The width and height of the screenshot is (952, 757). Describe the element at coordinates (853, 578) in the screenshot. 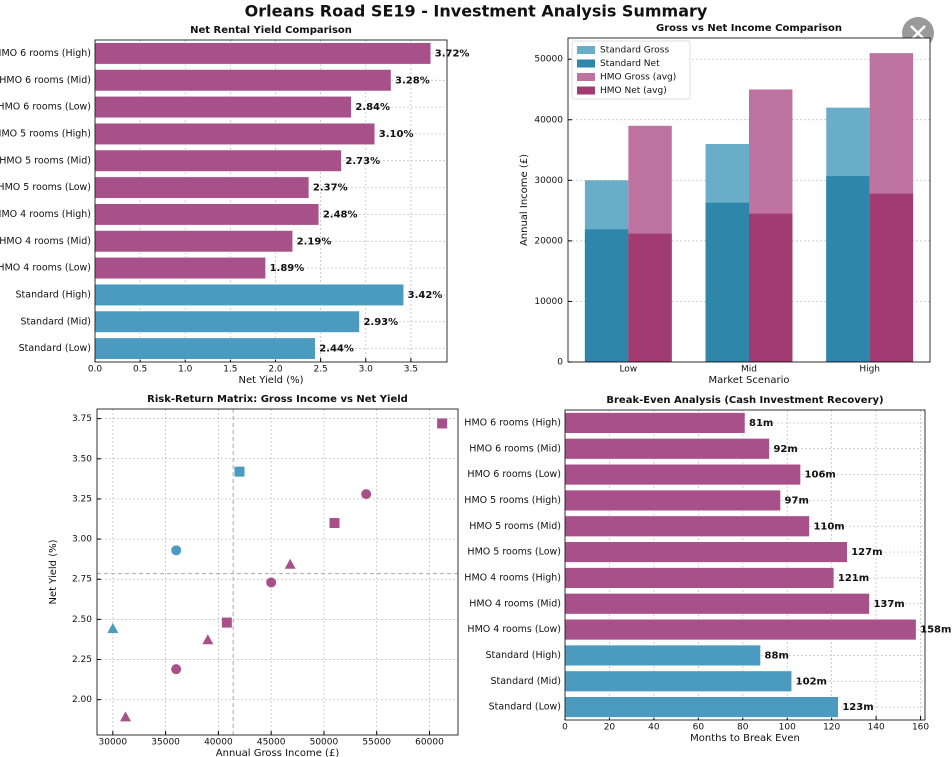

I see `value-label: 121m` at that location.